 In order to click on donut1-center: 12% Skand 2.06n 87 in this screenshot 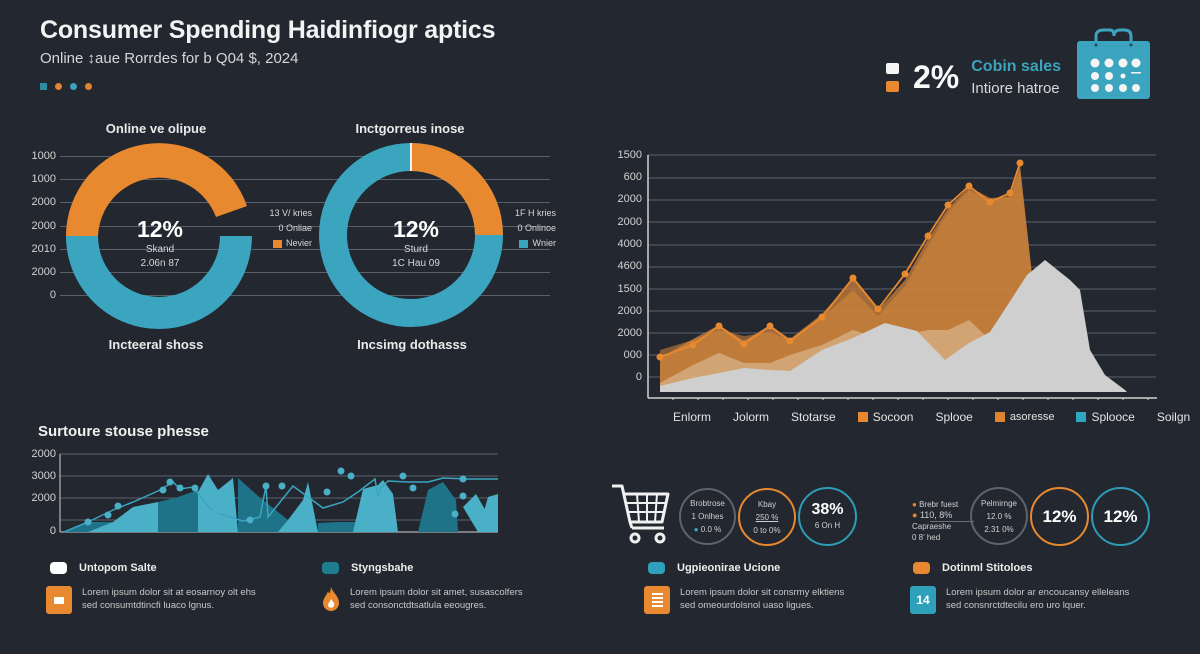, I will do `click(160, 243)`.